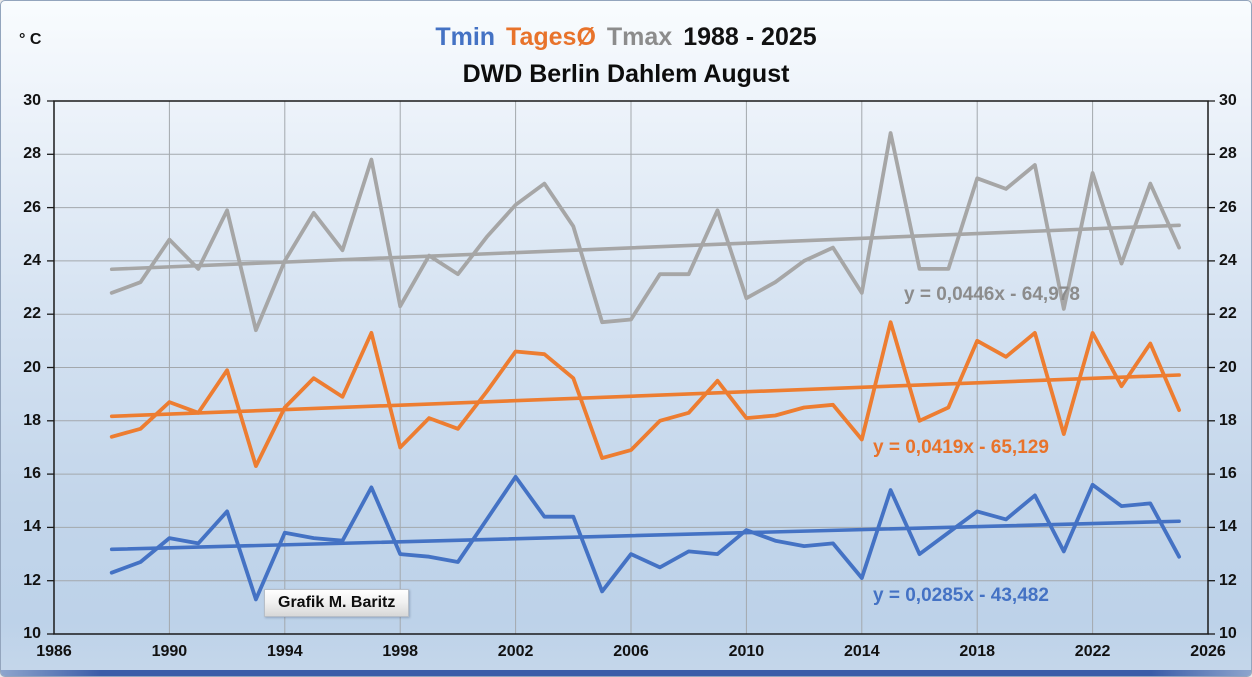  I want to click on x-axis-tick-label: 2026, so click(1208, 651).